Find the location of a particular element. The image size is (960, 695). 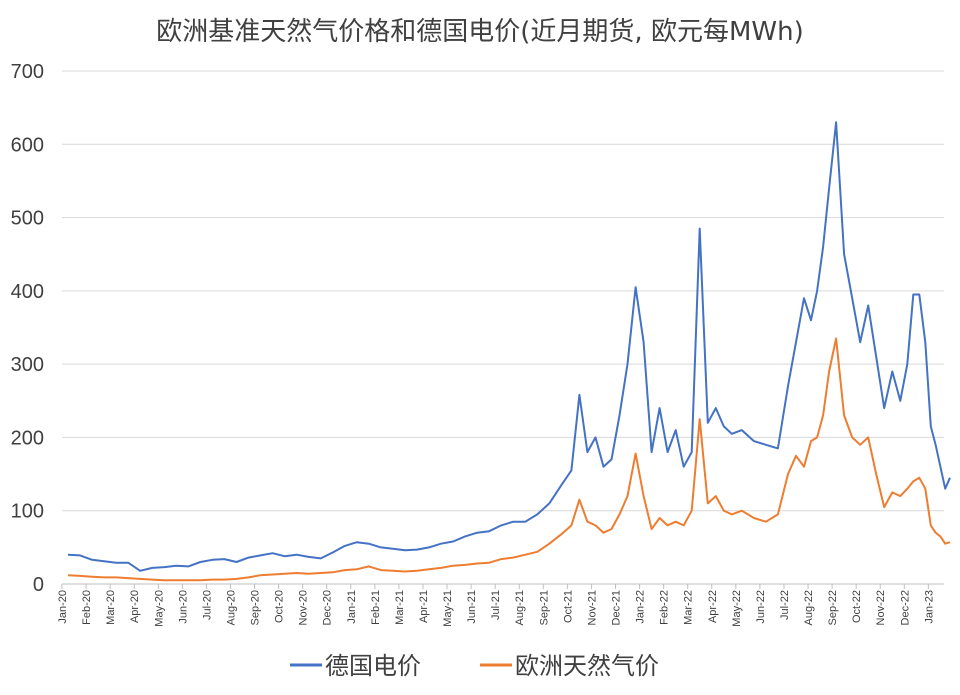

x-tick-label: May-20 is located at coordinates (159, 608).